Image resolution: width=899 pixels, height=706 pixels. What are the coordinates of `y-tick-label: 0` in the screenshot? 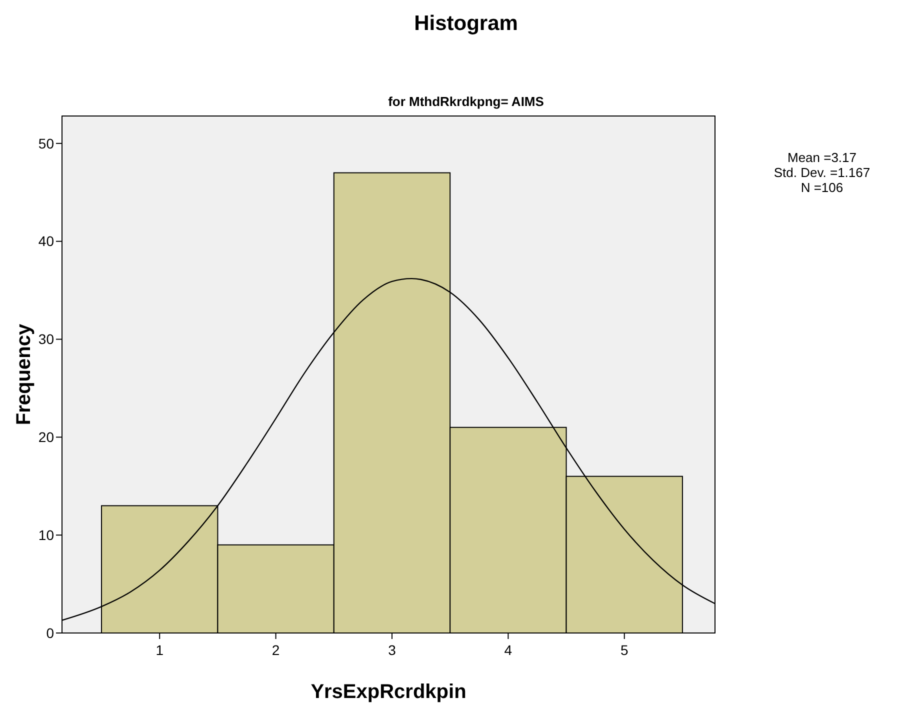 It's located at (50, 632).